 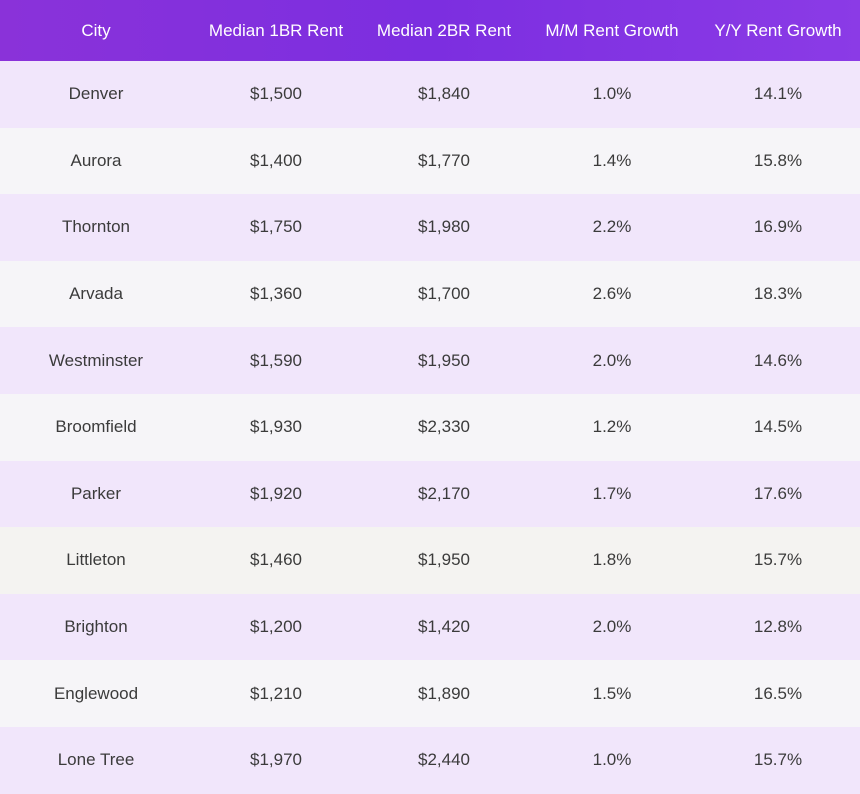 I want to click on cell-median-2br-rent: $1,770, so click(x=444, y=160).